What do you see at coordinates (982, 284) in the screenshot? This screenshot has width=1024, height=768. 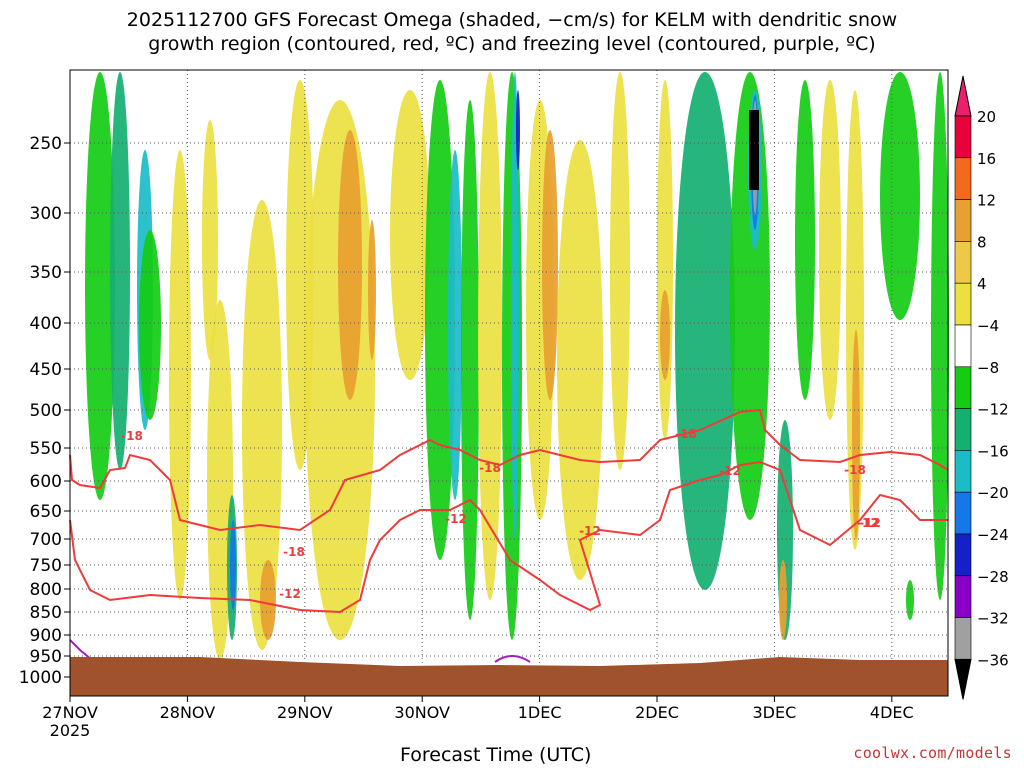 I see `colorbar-label: 4` at bounding box center [982, 284].